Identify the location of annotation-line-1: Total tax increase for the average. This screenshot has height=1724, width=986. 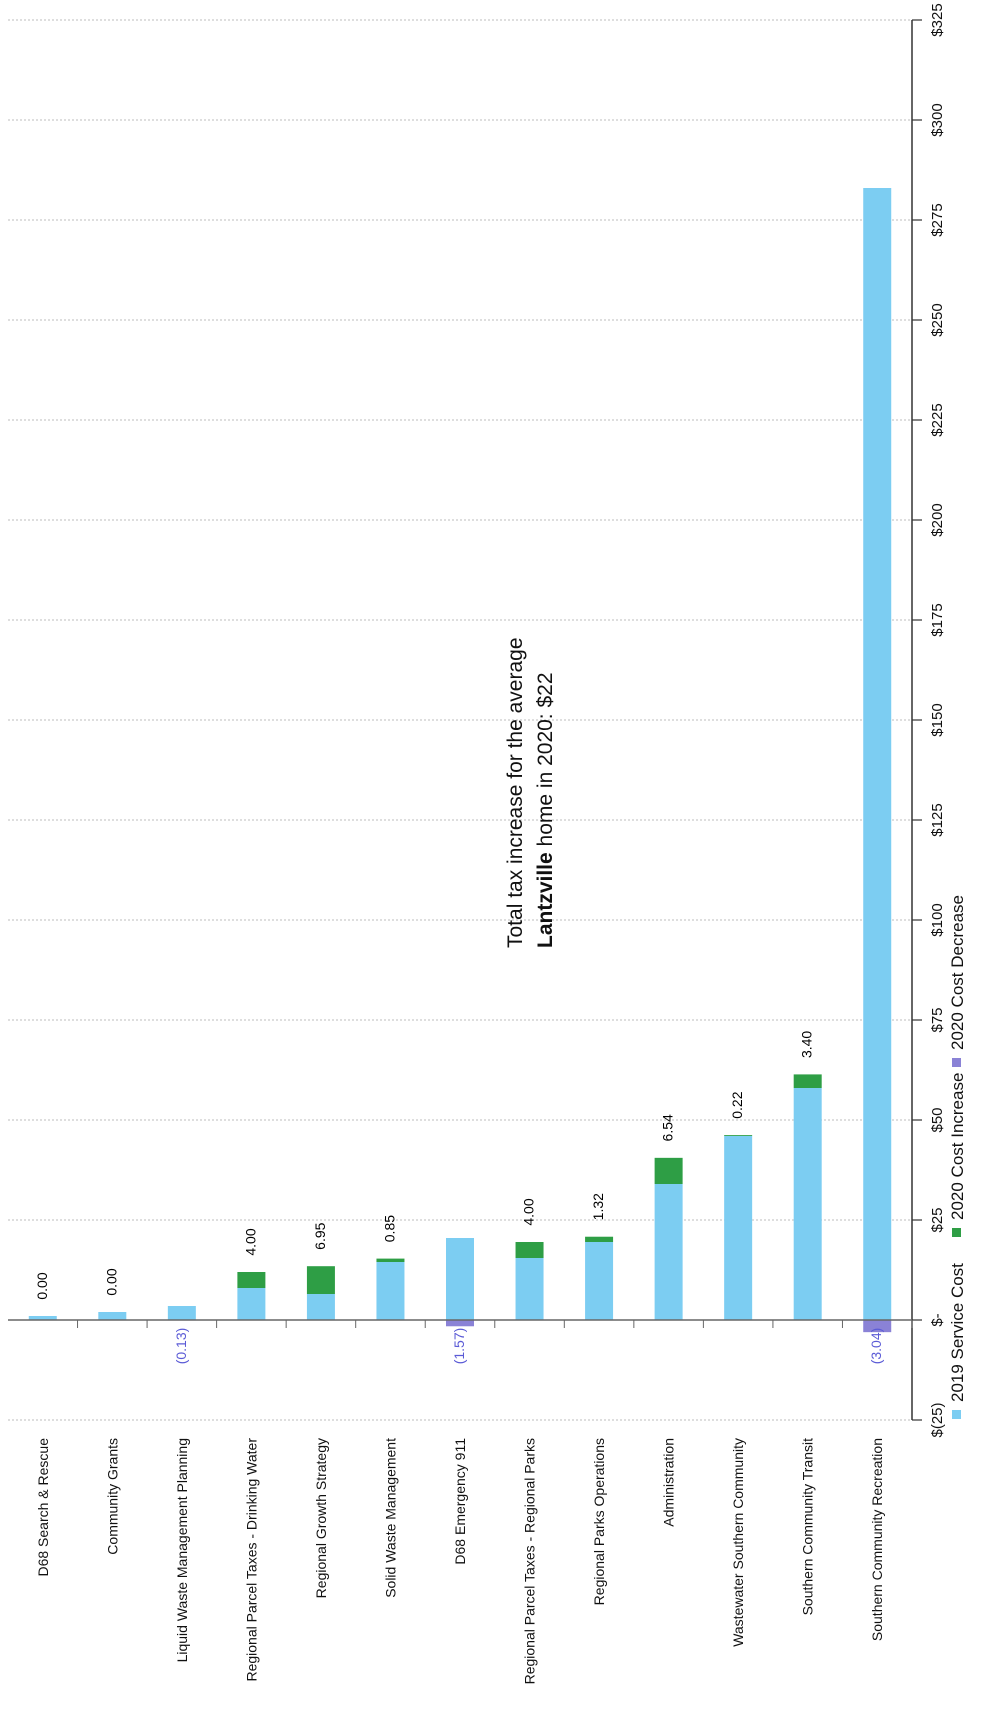
(515, 792).